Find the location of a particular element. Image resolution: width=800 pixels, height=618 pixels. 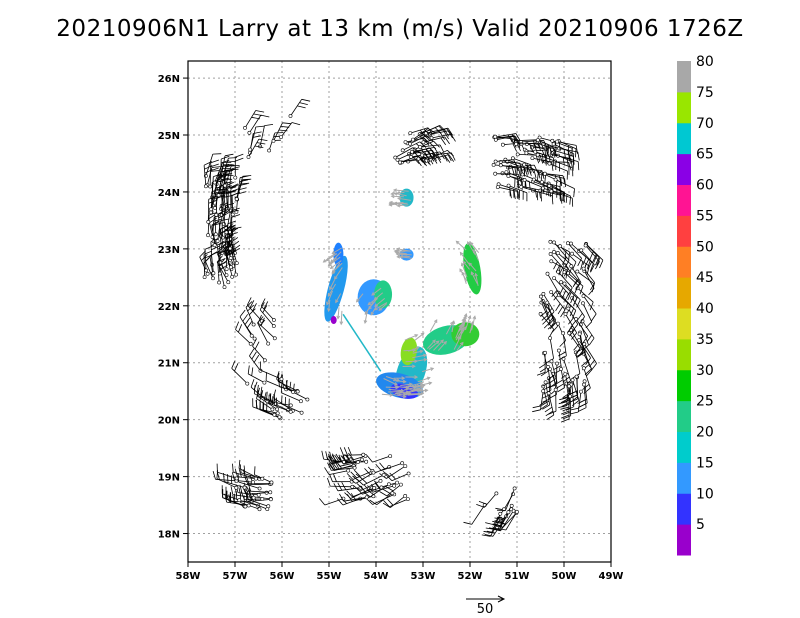

colorbar-label: 45 is located at coordinates (705, 278).